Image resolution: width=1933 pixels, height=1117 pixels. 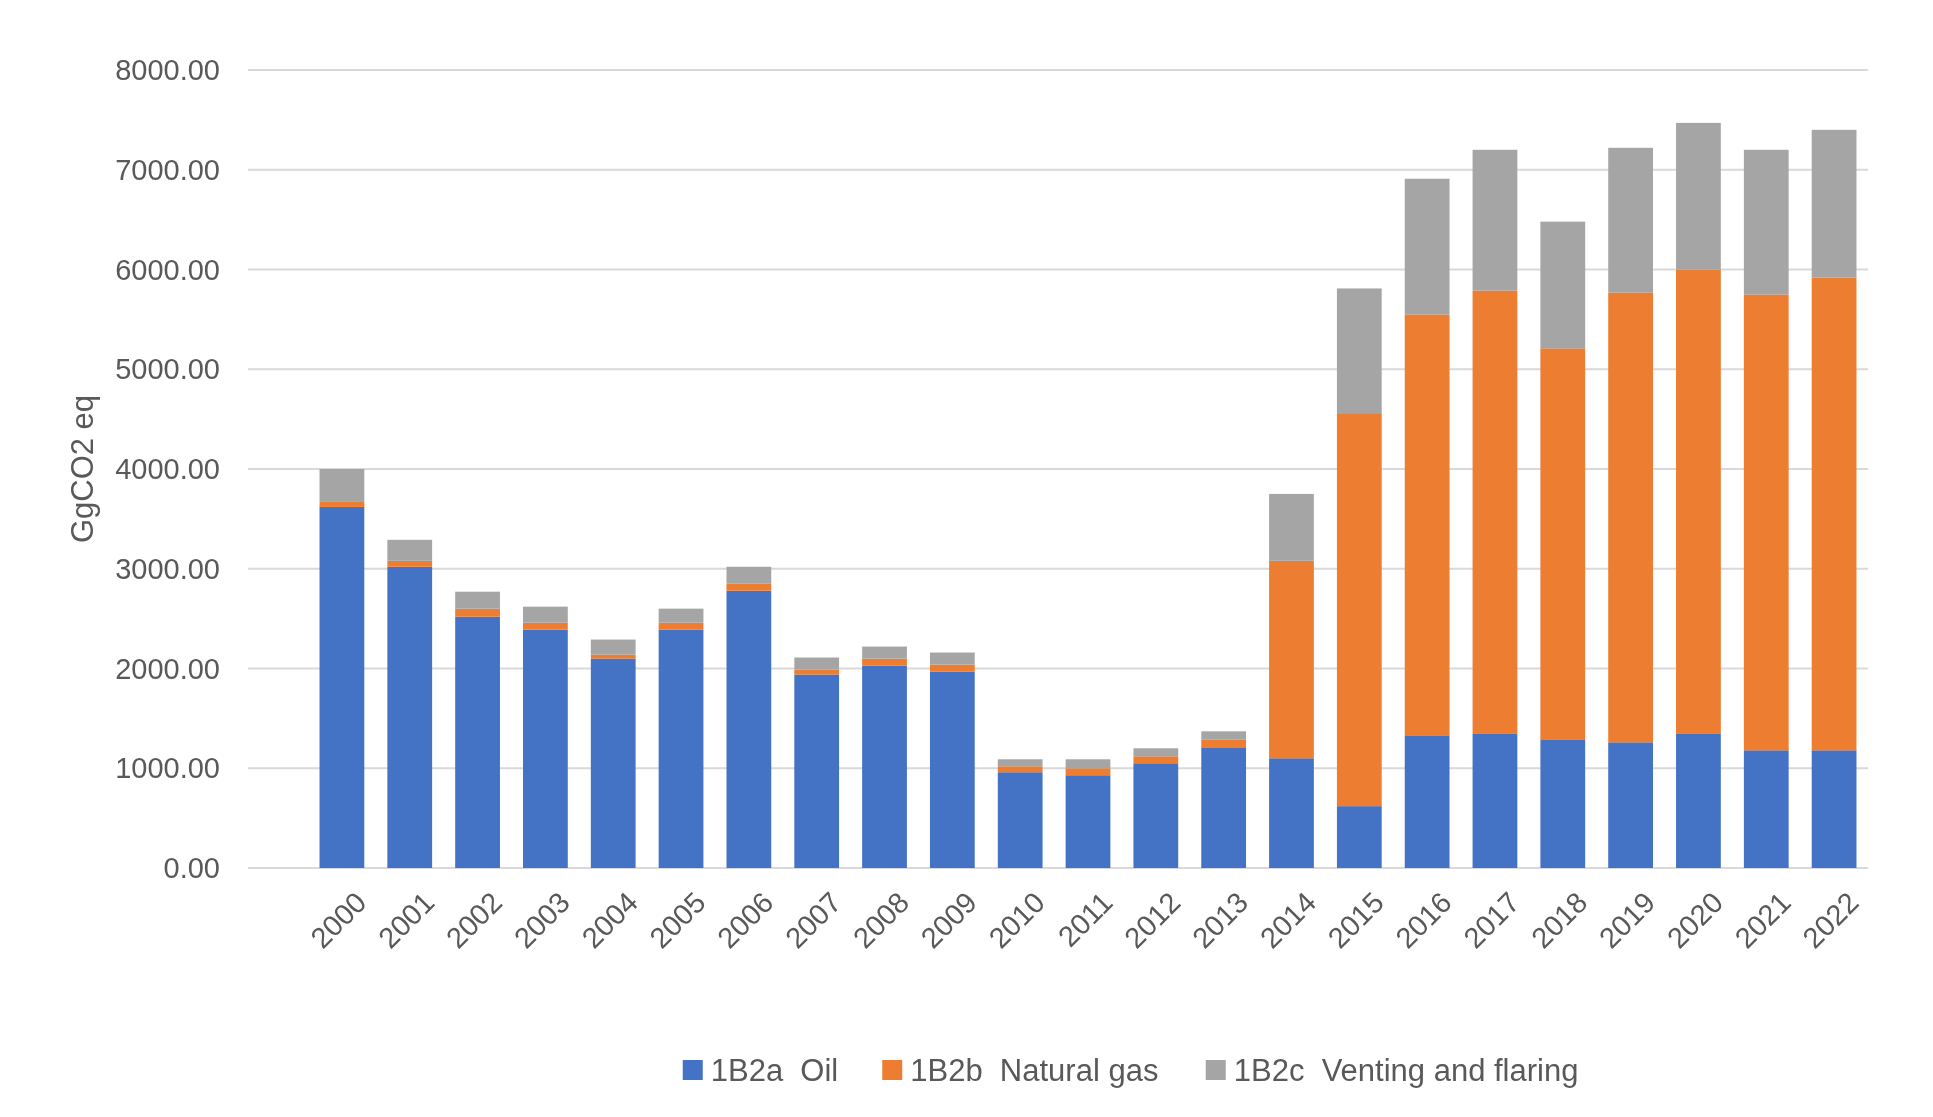 I want to click on legend-label: 1B2c Venting and flaring, so click(x=1406, y=1070).